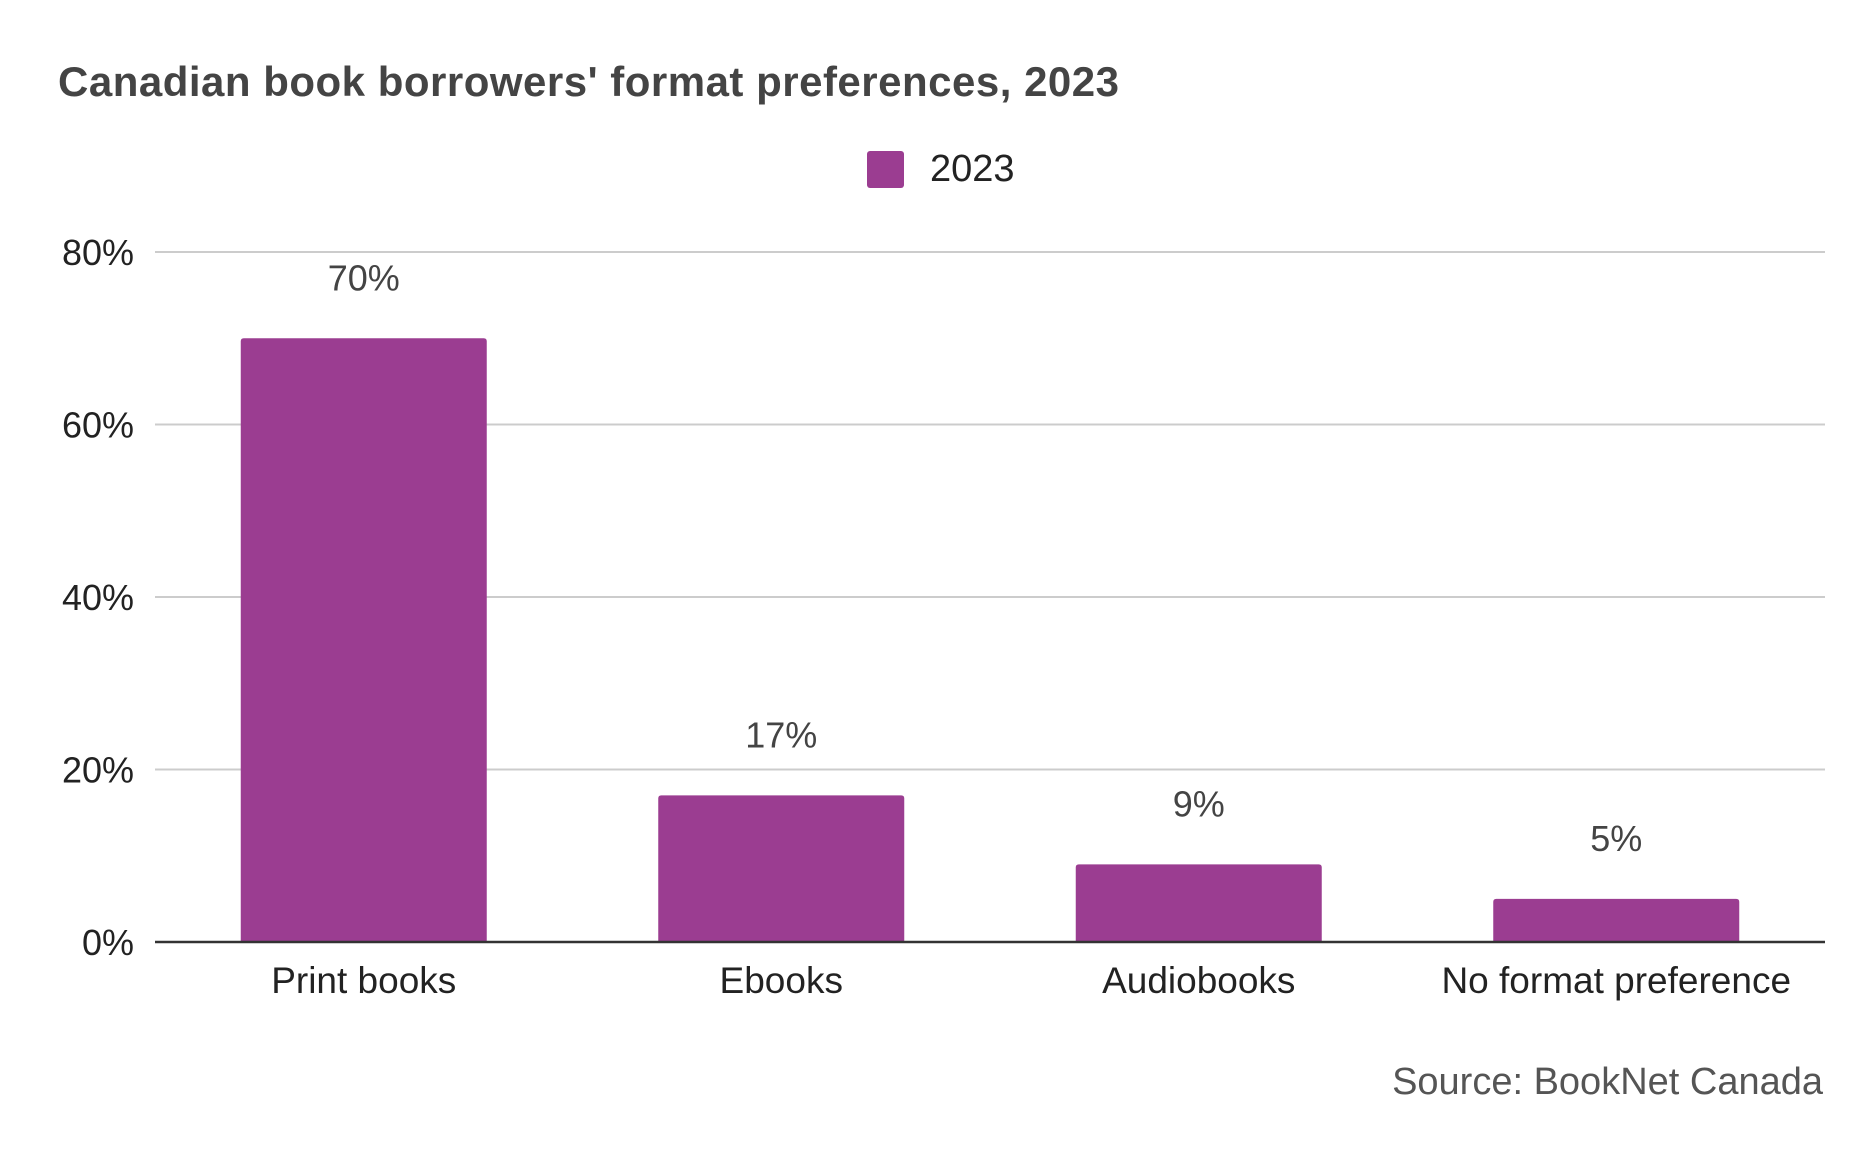  What do you see at coordinates (1198, 980) in the screenshot?
I see `x-tick-label: Audiobooks` at bounding box center [1198, 980].